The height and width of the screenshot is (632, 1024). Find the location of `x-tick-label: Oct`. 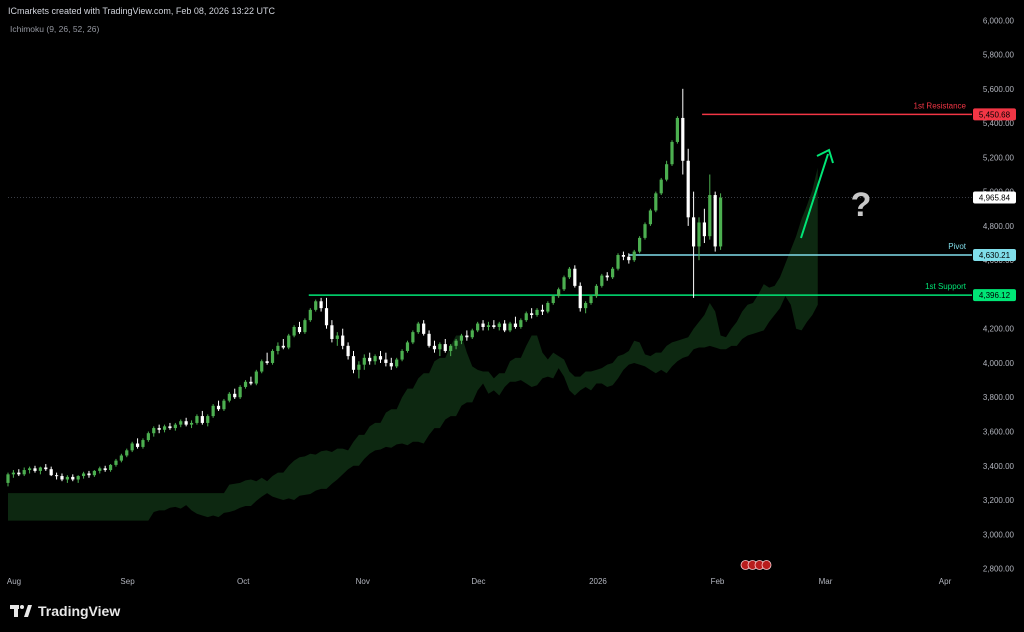

x-tick-label: Oct is located at coordinates (243, 581).